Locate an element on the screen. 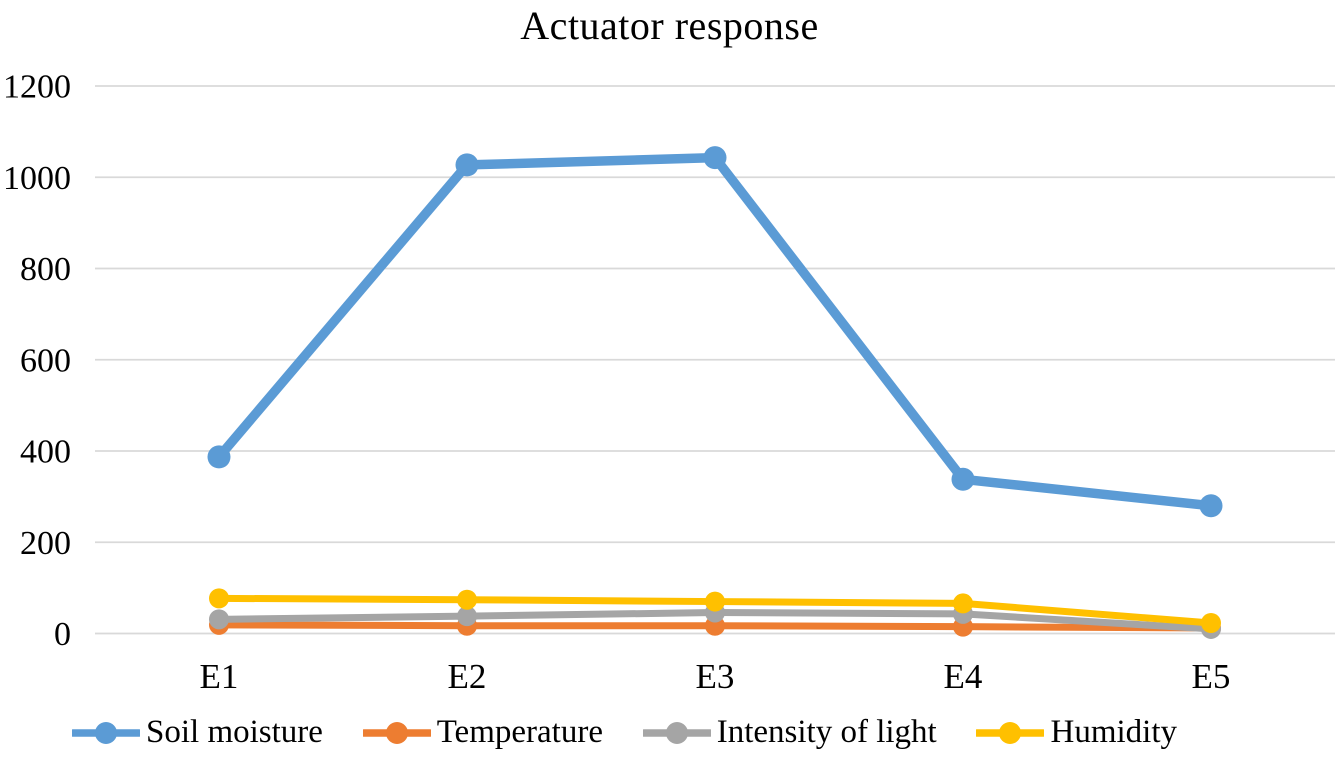 The image size is (1339, 771). x-label-e1: E1 is located at coordinates (219, 676).